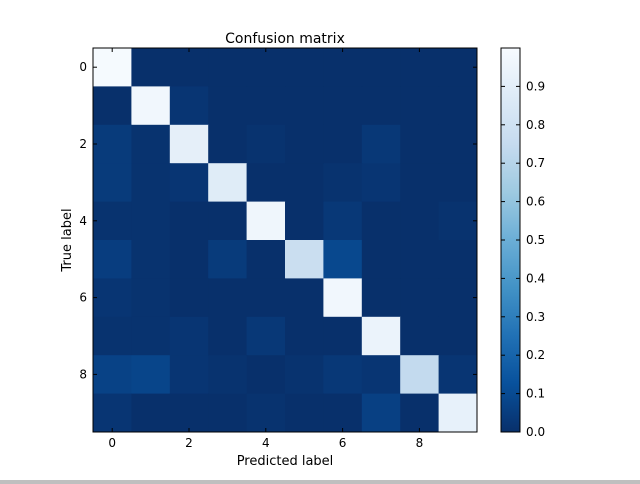 The image size is (640, 484). I want to click on colorbar-tick-label: 0.3, so click(535, 317).